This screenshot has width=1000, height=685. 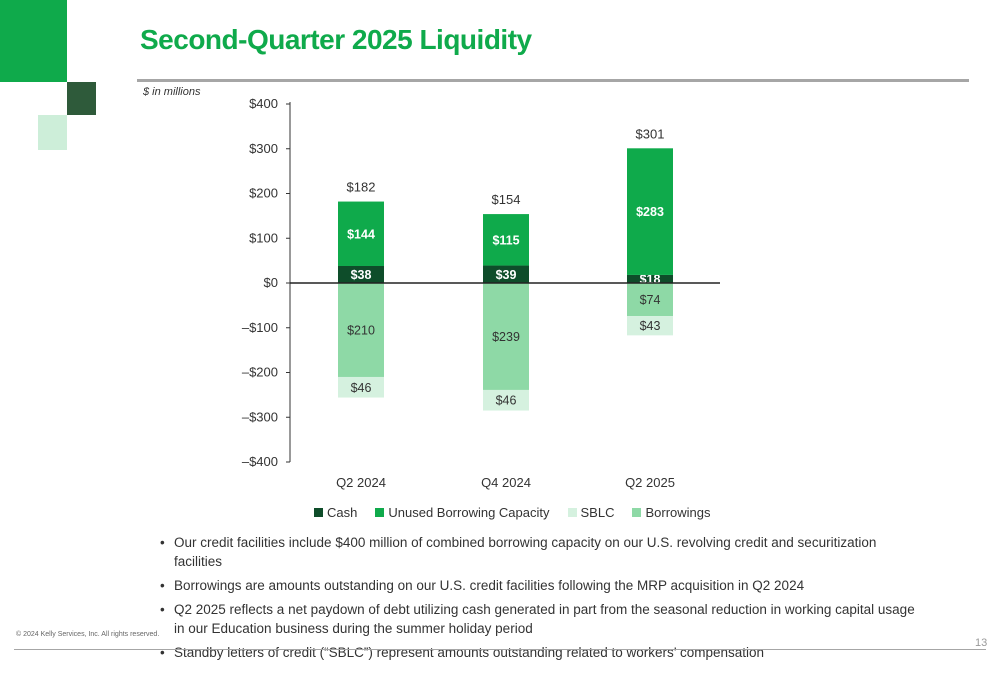 I want to click on page-title: Second-Quarter 2025 Liquidity, so click(x=336, y=39).